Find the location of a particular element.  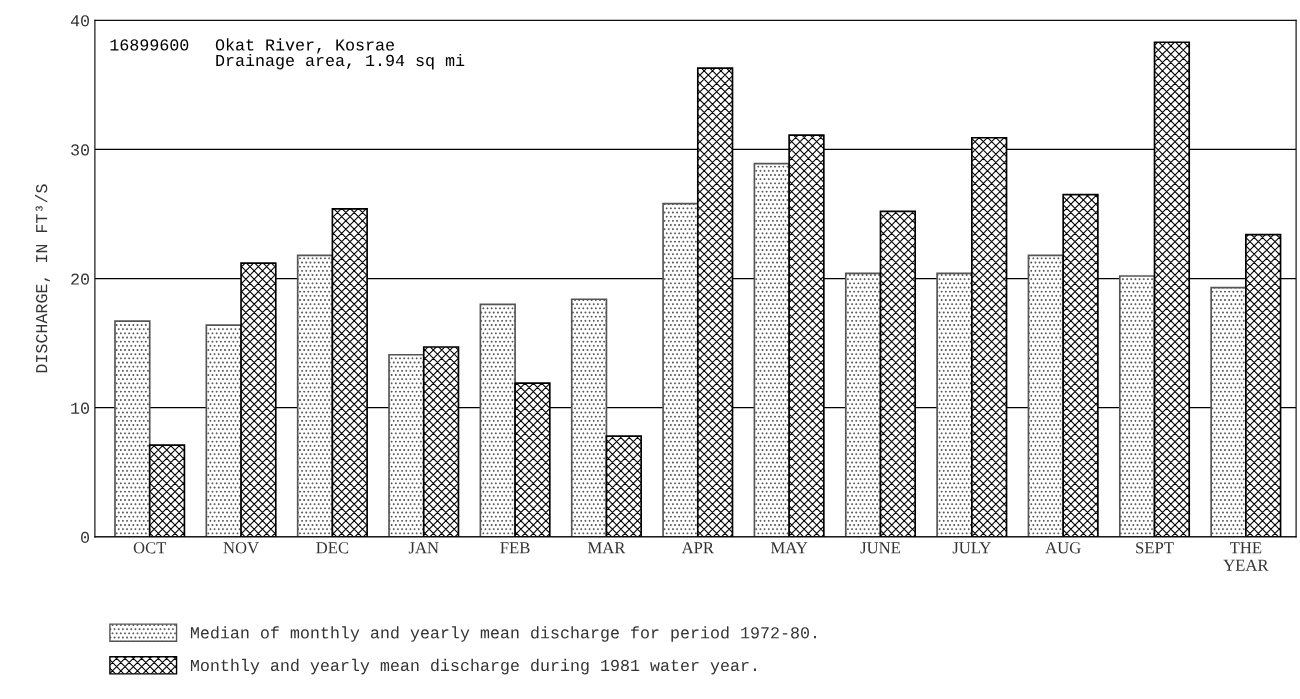

x-tick-label: NOV is located at coordinates (241, 548).